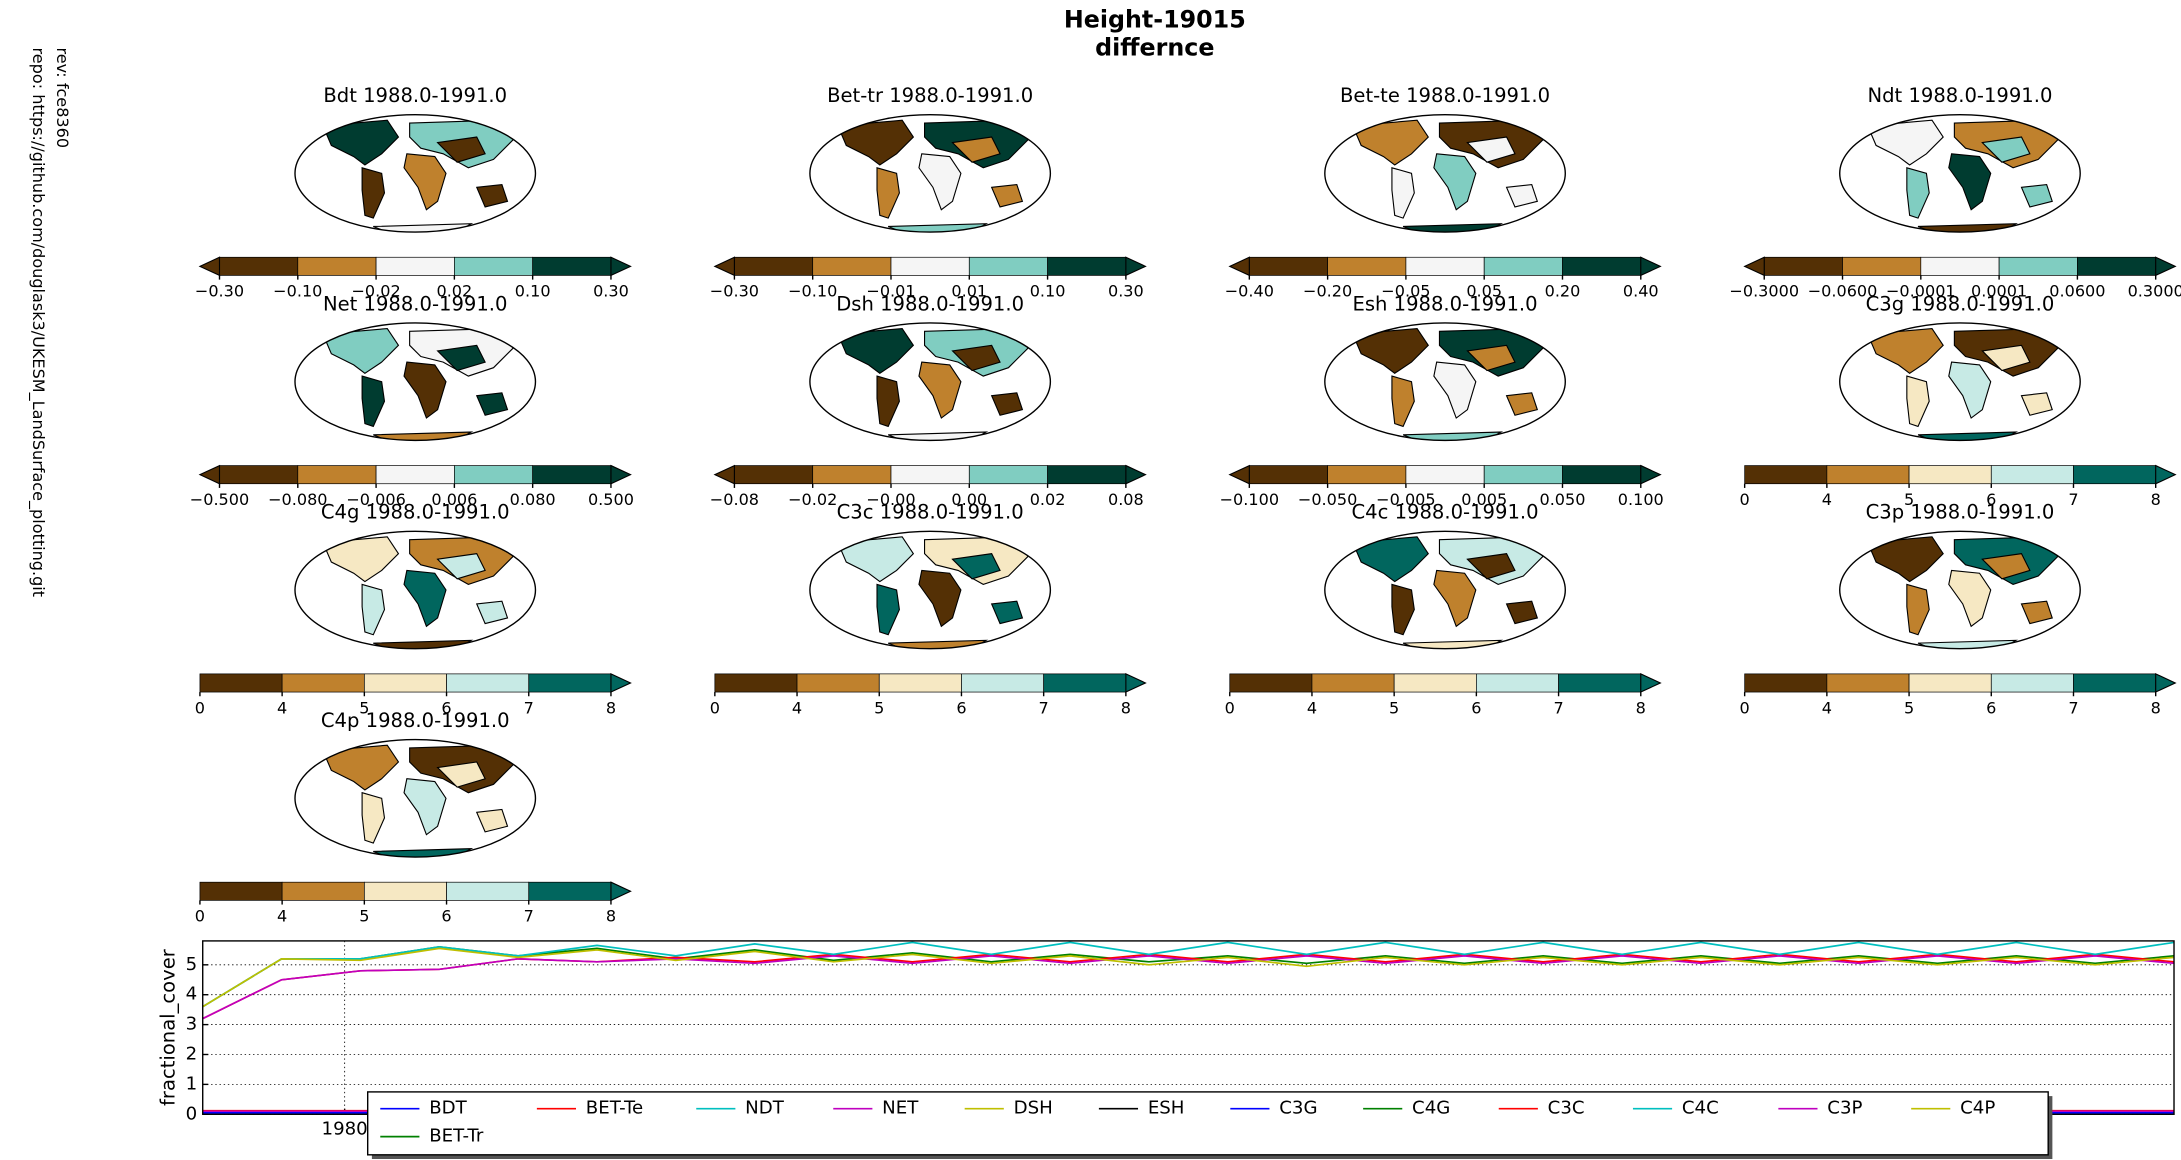  What do you see at coordinates (900, 1108) in the screenshot?
I see `legend-label: NET` at bounding box center [900, 1108].